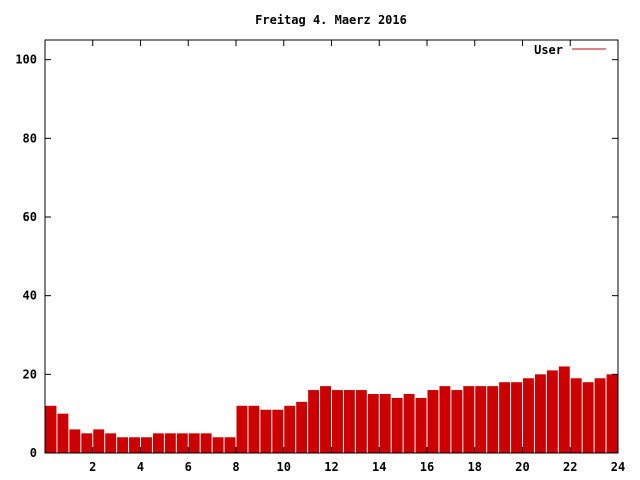  Describe the element at coordinates (26, 60) in the screenshot. I see `y-tick-label: 100` at that location.